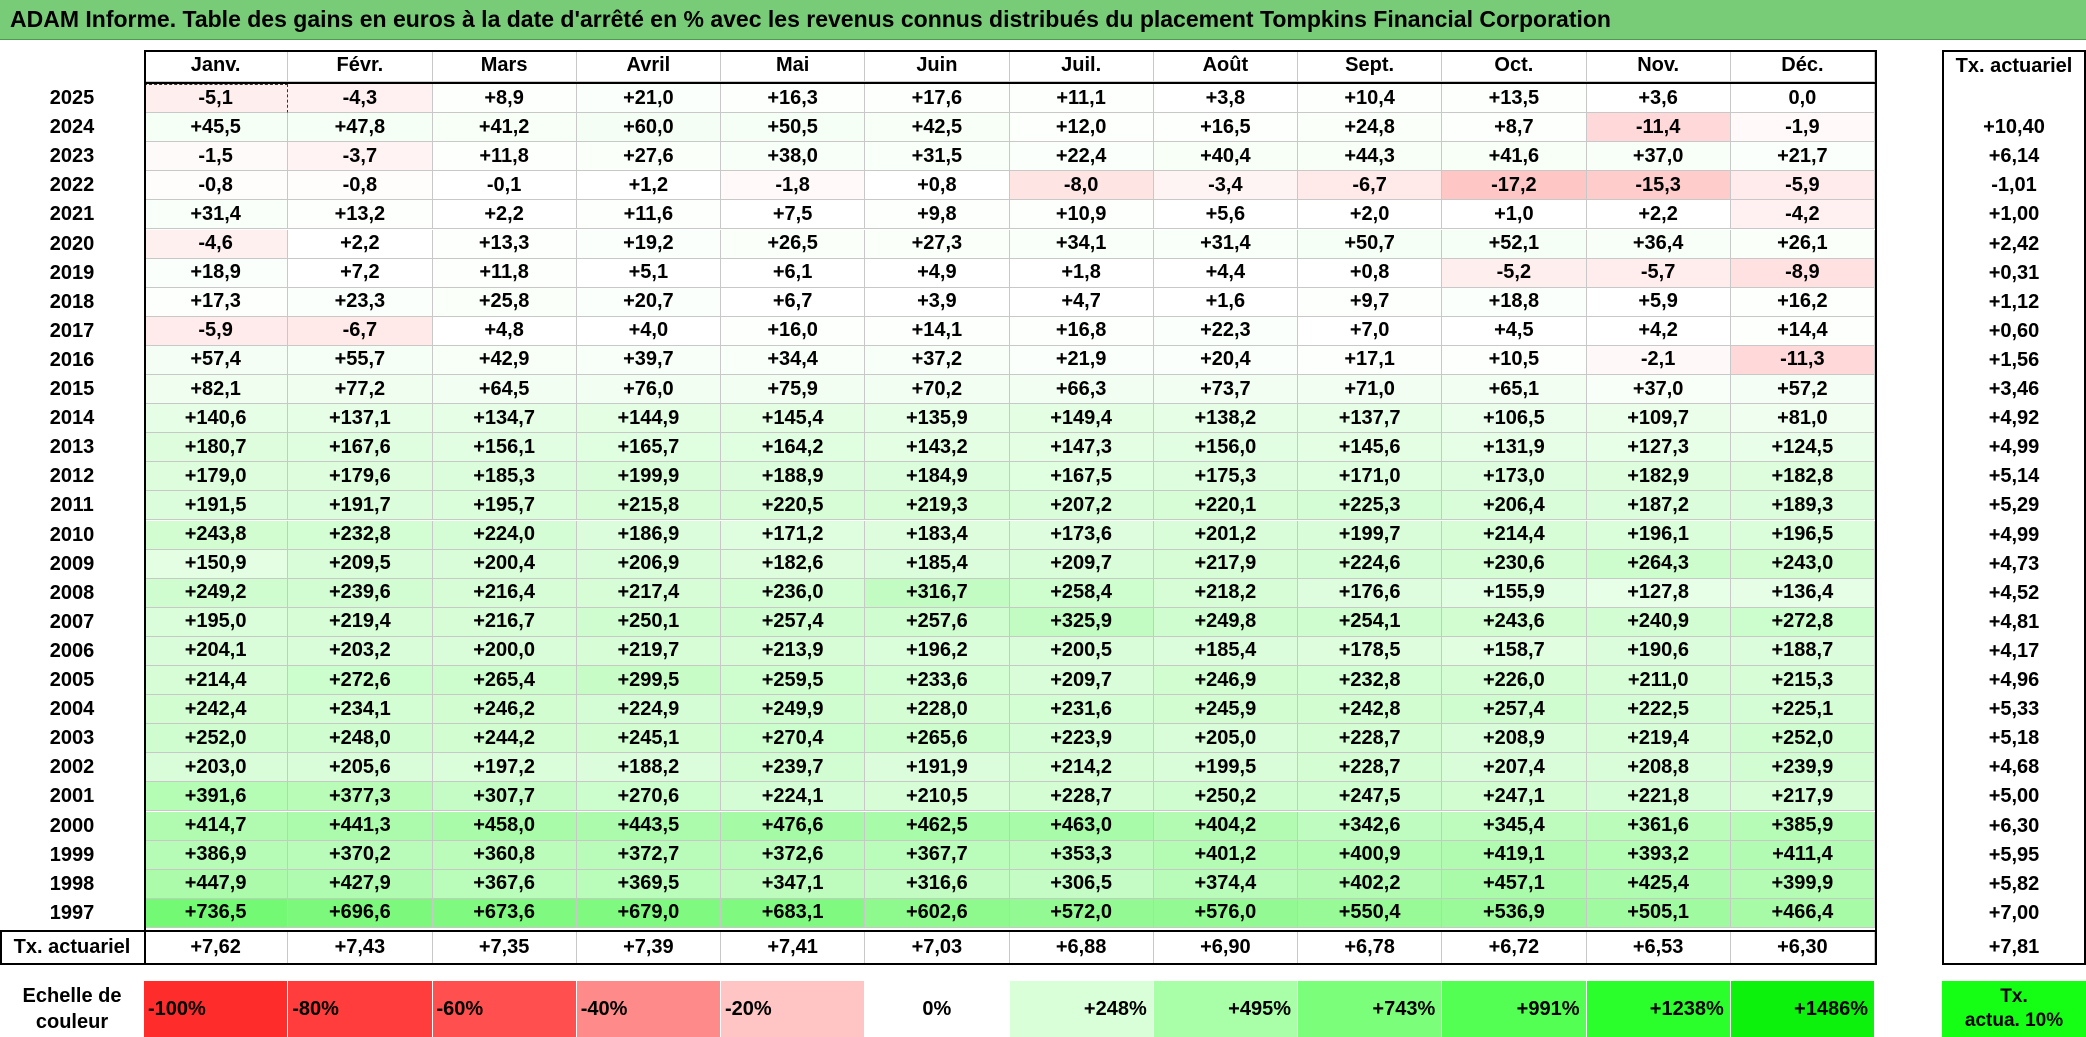 The width and height of the screenshot is (2086, 1037). I want to click on color-scale-step: -40%, so click(648, 1009).